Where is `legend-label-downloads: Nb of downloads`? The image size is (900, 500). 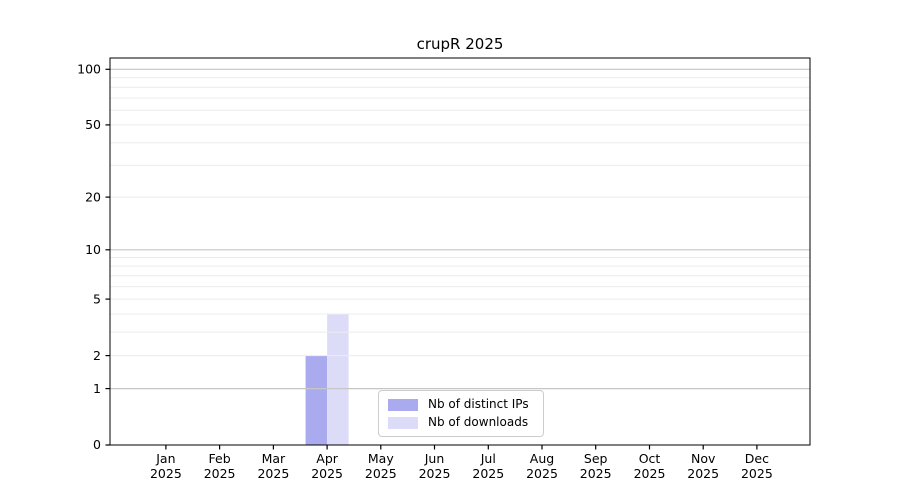 legend-label-downloads: Nb of downloads is located at coordinates (478, 422).